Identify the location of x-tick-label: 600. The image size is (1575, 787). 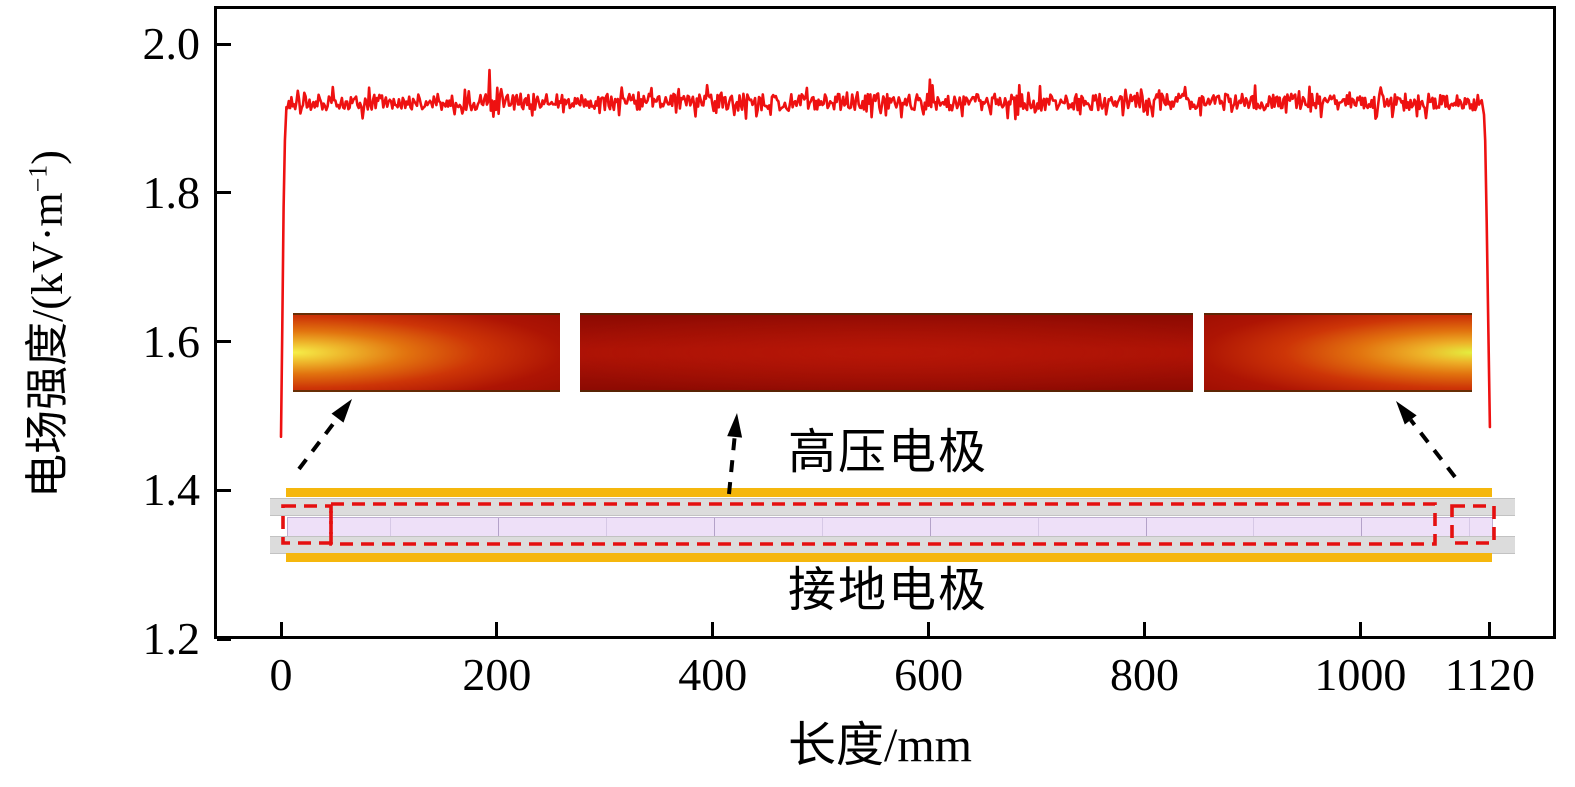
(929, 674).